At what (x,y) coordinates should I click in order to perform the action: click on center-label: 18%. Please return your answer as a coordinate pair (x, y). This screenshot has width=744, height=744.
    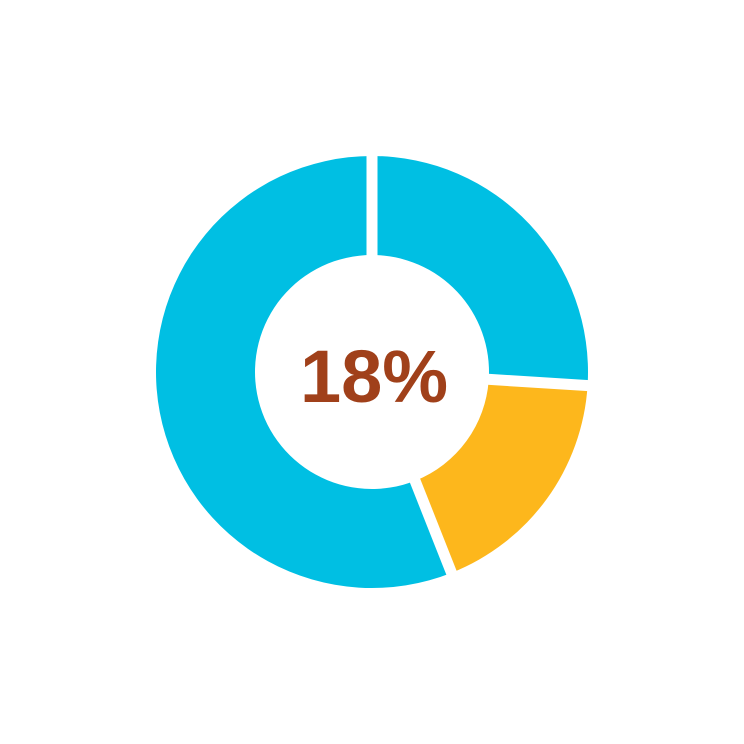
    Looking at the image, I should click on (374, 376).